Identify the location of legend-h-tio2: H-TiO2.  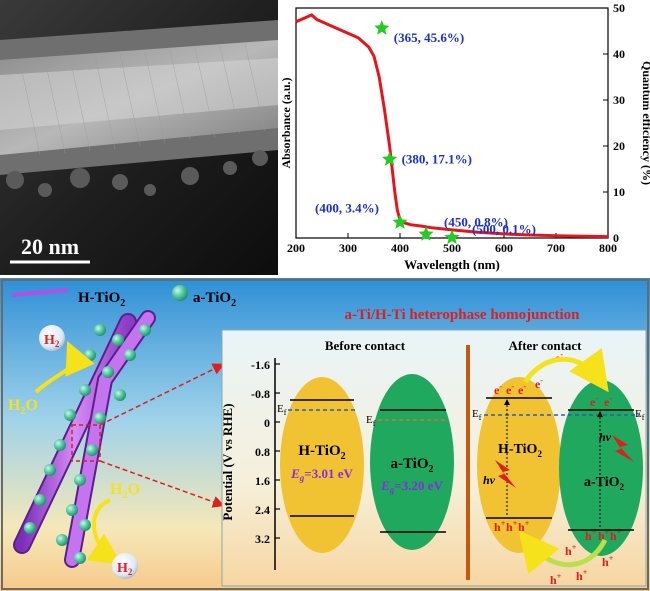
(101, 299).